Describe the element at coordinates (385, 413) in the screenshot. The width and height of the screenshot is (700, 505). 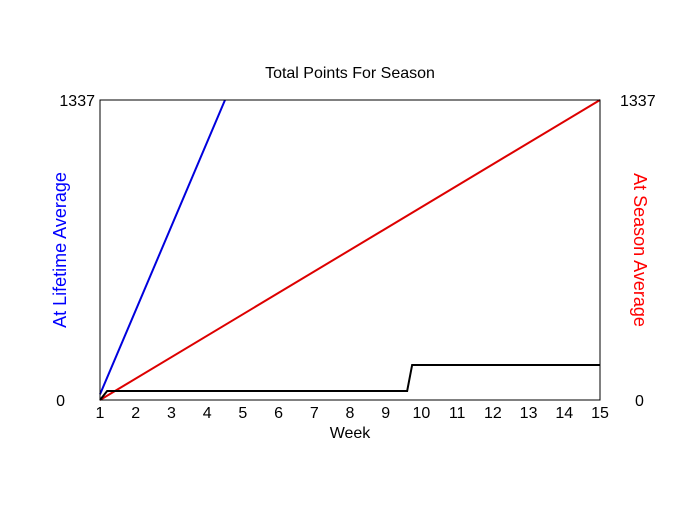
I see `x-tick-label: 9` at that location.